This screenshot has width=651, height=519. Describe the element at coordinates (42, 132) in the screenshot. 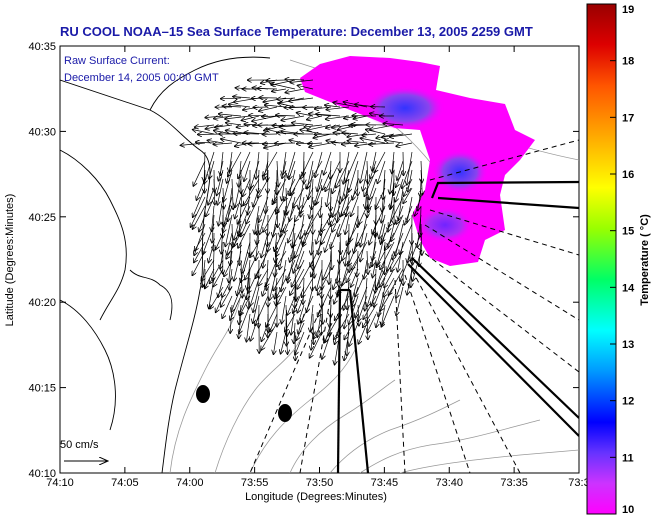

I see `y-tick-label: 40:30` at that location.